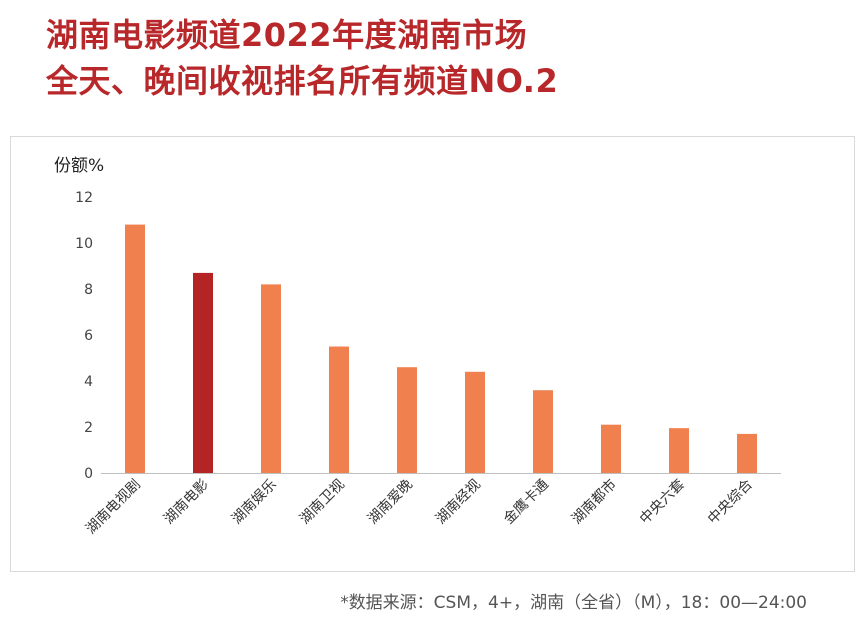 The image size is (865, 623). What do you see at coordinates (594, 502) in the screenshot?
I see `x-category-label: 湖南都市` at bounding box center [594, 502].